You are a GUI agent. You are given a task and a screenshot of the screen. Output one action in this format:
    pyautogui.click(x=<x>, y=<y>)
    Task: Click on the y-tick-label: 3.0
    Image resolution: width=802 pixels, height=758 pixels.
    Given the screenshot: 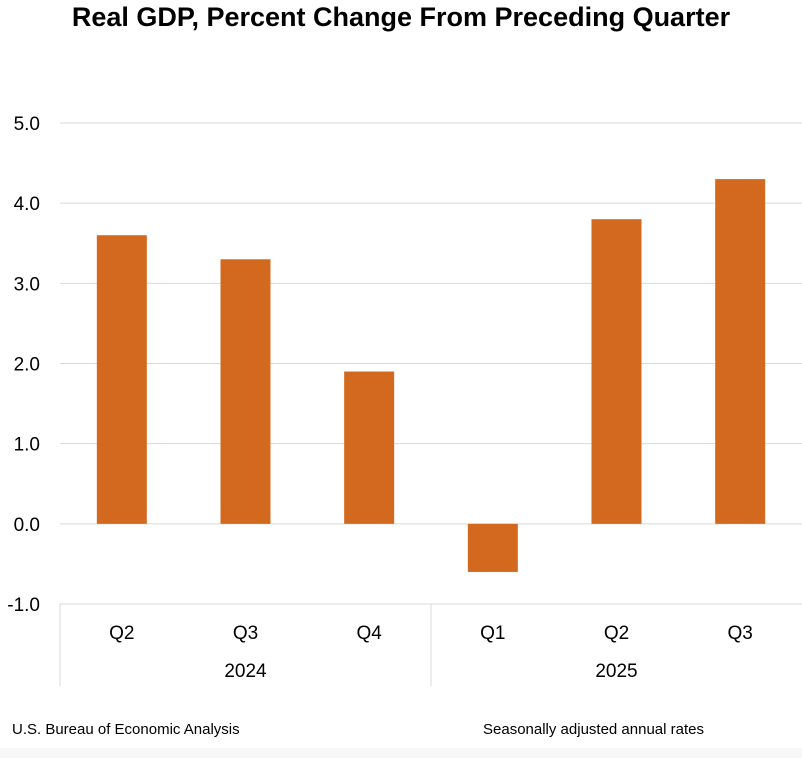 What is the action you would take?
    pyautogui.click(x=27, y=284)
    